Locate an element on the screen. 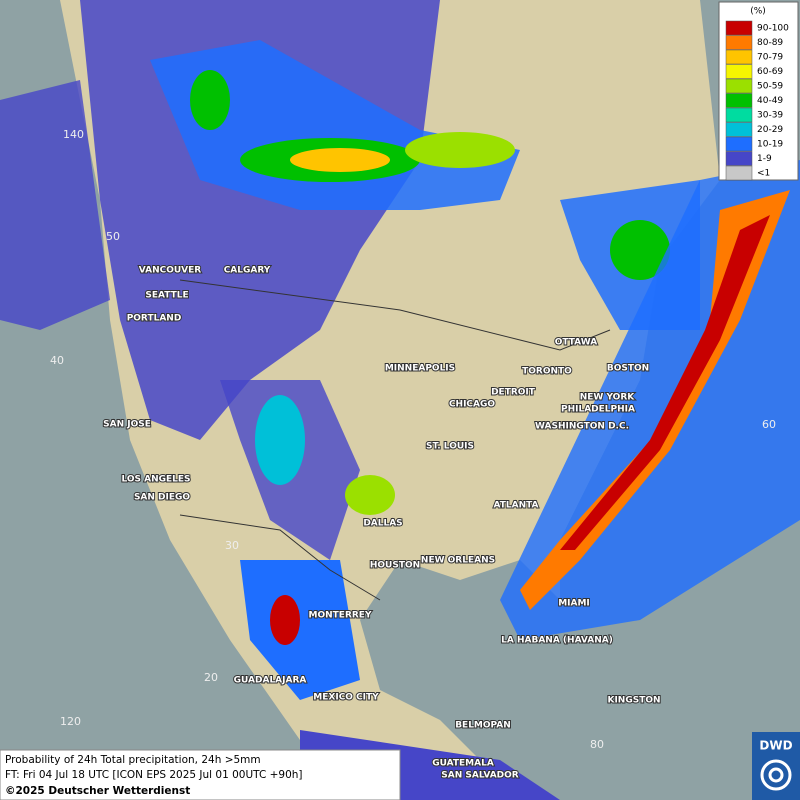  legend-label: 1-9 is located at coordinates (764, 159).